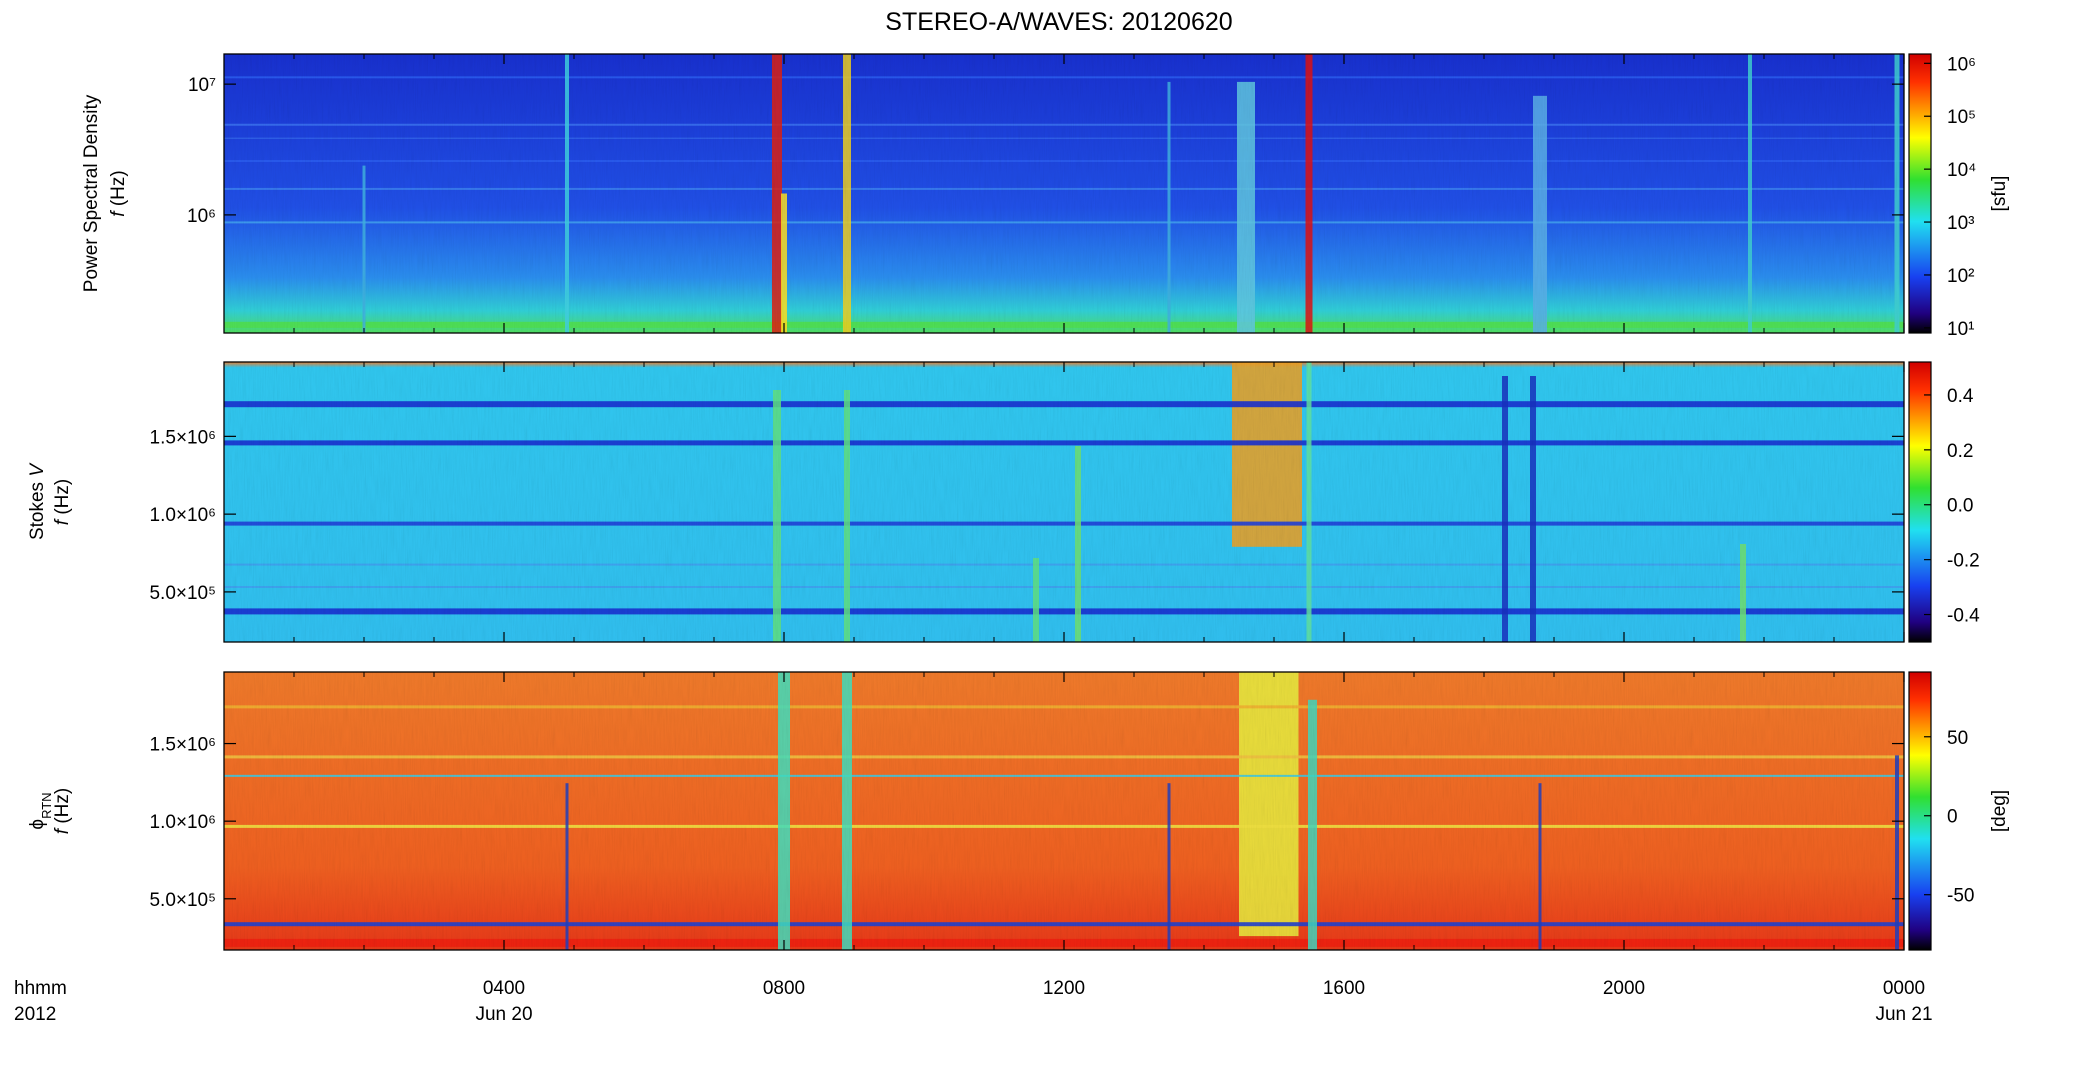  I want to click on x-tick-label: 0400, so click(504, 988).